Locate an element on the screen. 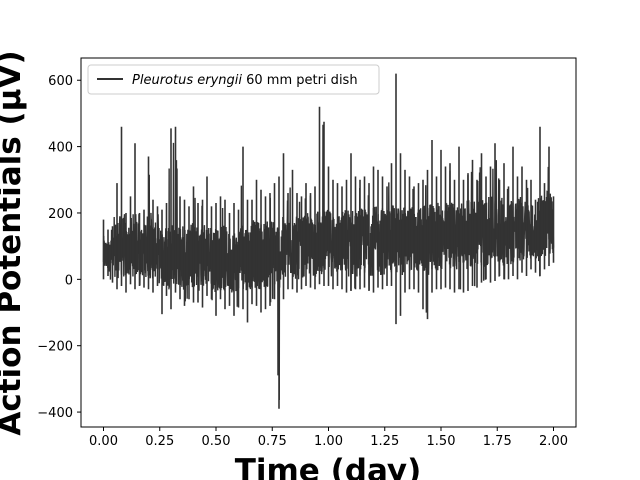  x-axis: 0.00 0.25 0.50 0.75 1.00 1.25 1.50 1.75 2.00 is located at coordinates (328, 438).